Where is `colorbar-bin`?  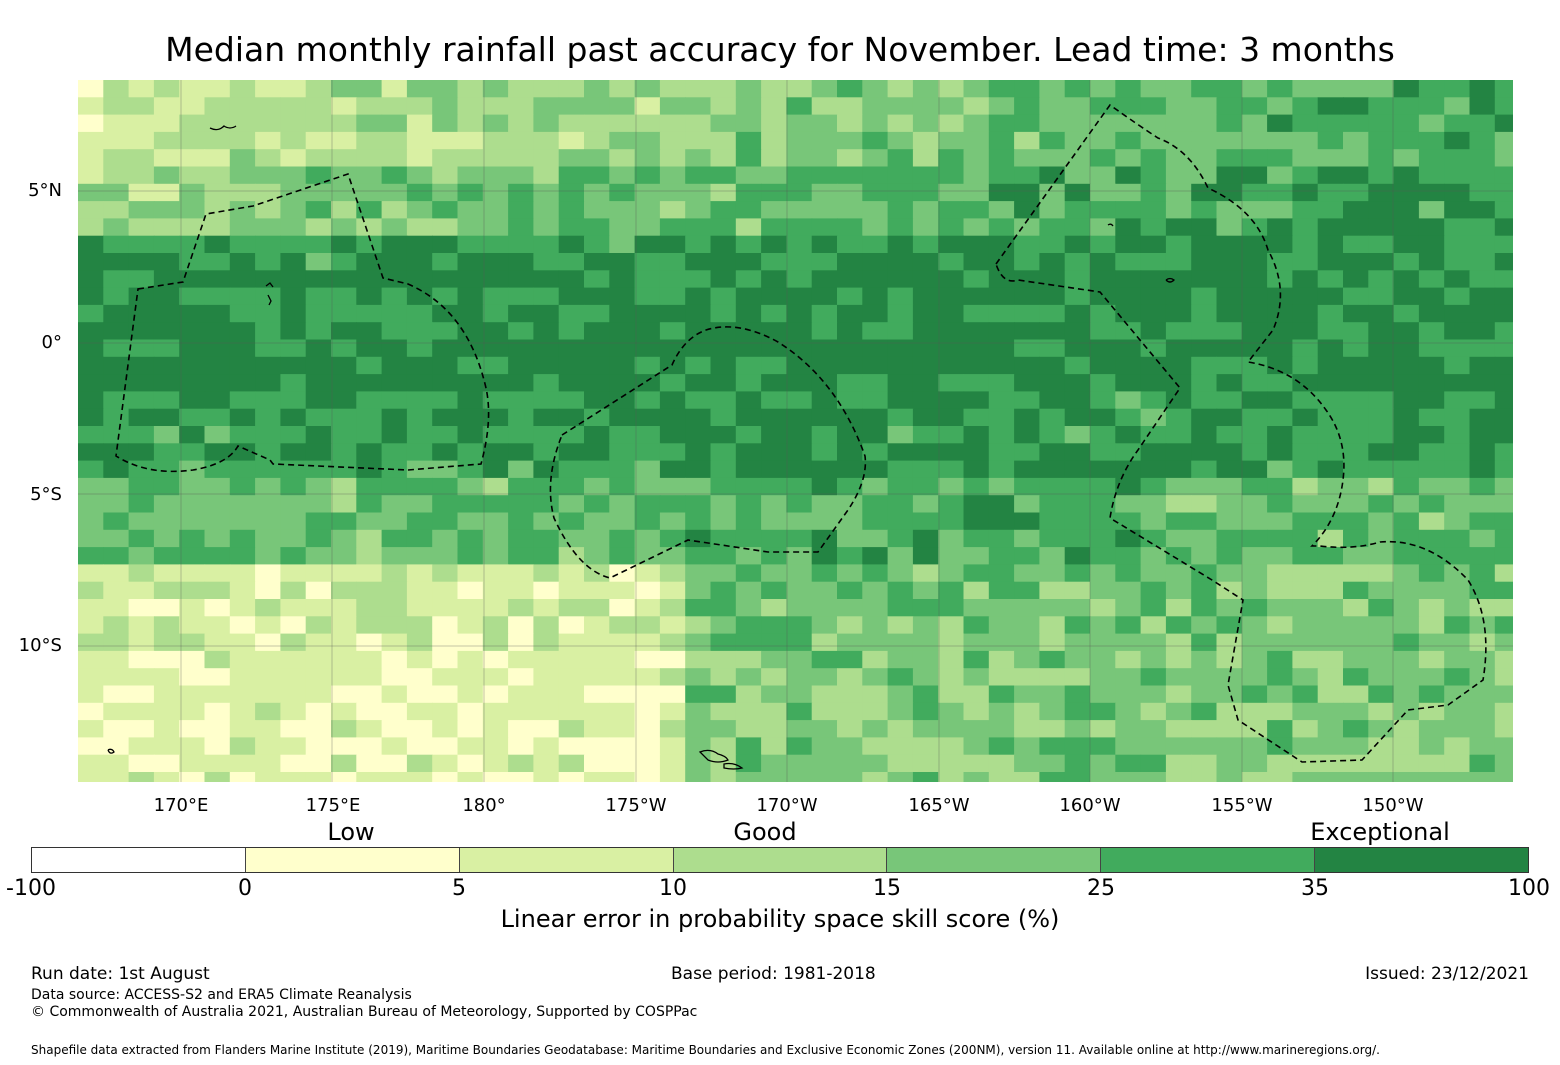 colorbar-bin is located at coordinates (1422, 860).